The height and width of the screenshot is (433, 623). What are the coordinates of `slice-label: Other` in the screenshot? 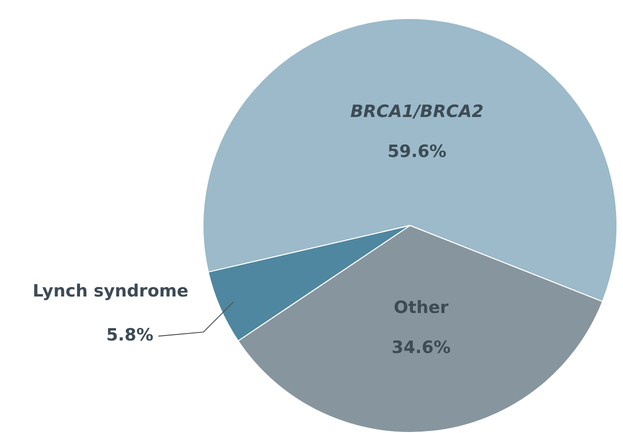 It's located at (422, 308).